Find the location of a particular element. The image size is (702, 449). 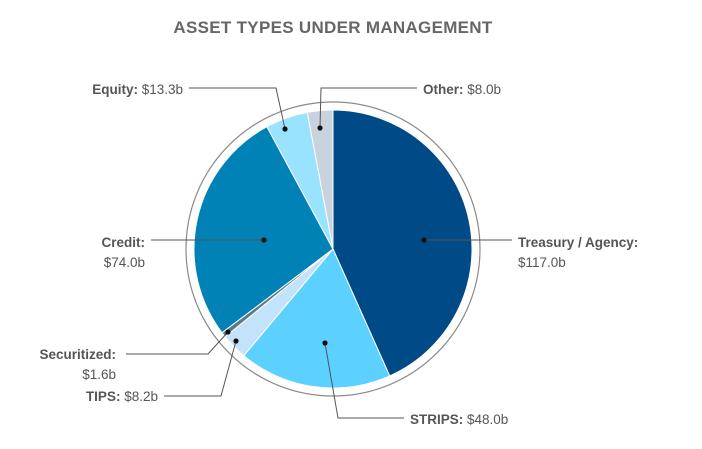

data-label-securitized: Securitized: is located at coordinates (77, 354).